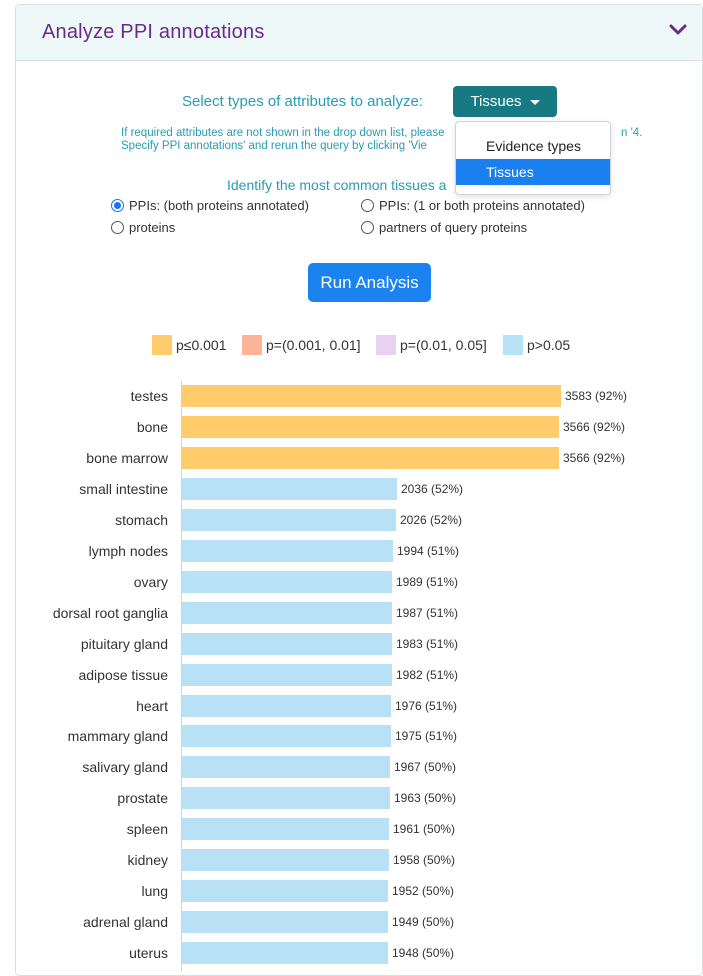  I want to click on chevron-down-icon, so click(678, 32).